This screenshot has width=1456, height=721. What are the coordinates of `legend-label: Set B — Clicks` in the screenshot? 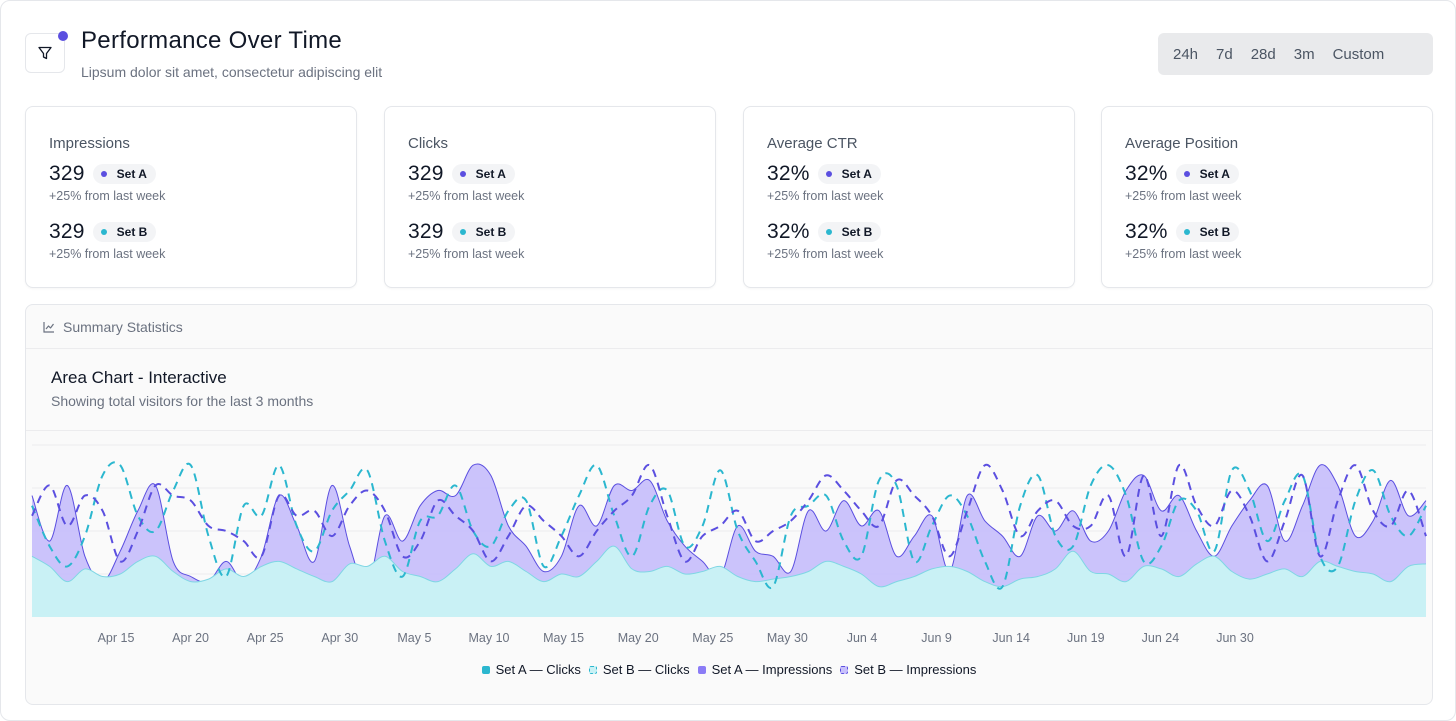 It's located at (646, 669).